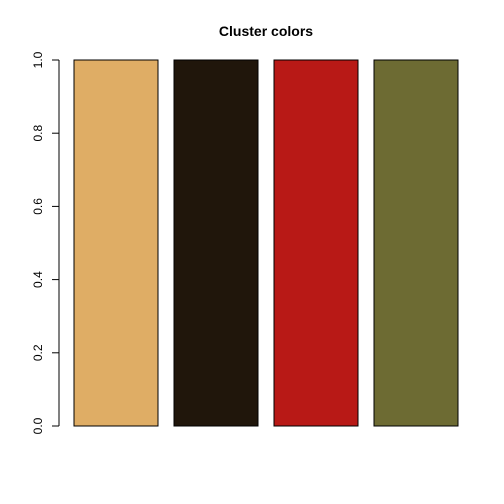  What do you see at coordinates (266, 31) in the screenshot?
I see `chart-title: Cluster colors` at bounding box center [266, 31].